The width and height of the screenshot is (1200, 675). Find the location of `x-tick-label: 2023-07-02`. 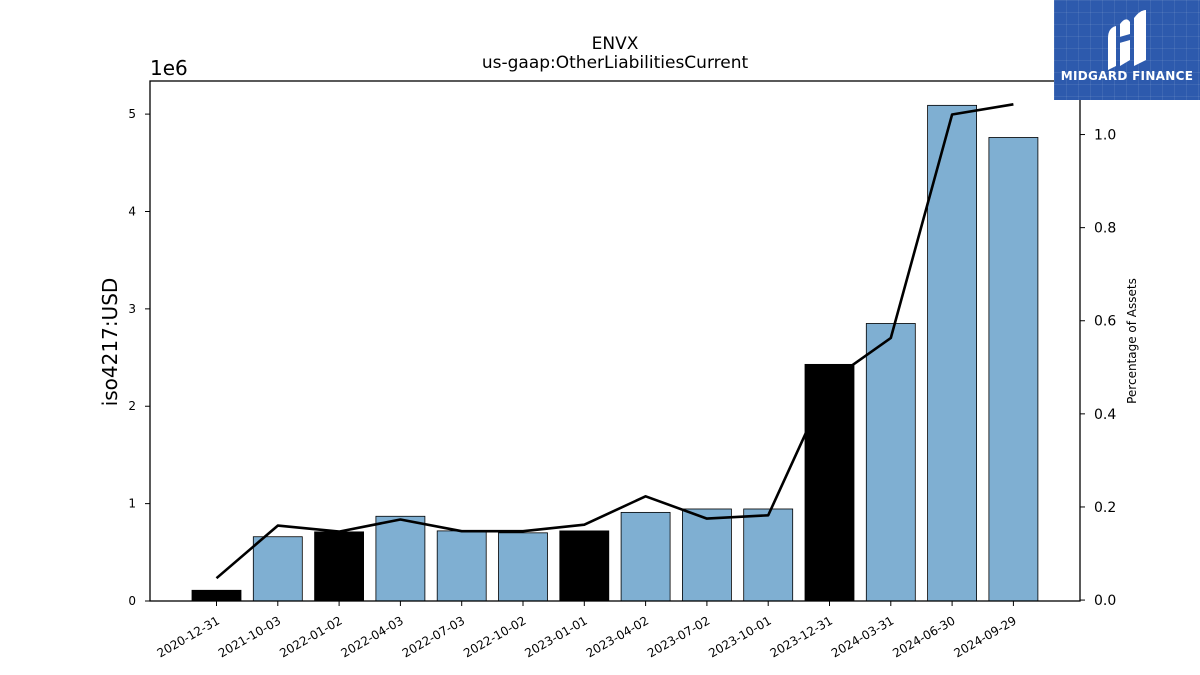

x-tick-label: 2023-07-02 is located at coordinates (678, 636).